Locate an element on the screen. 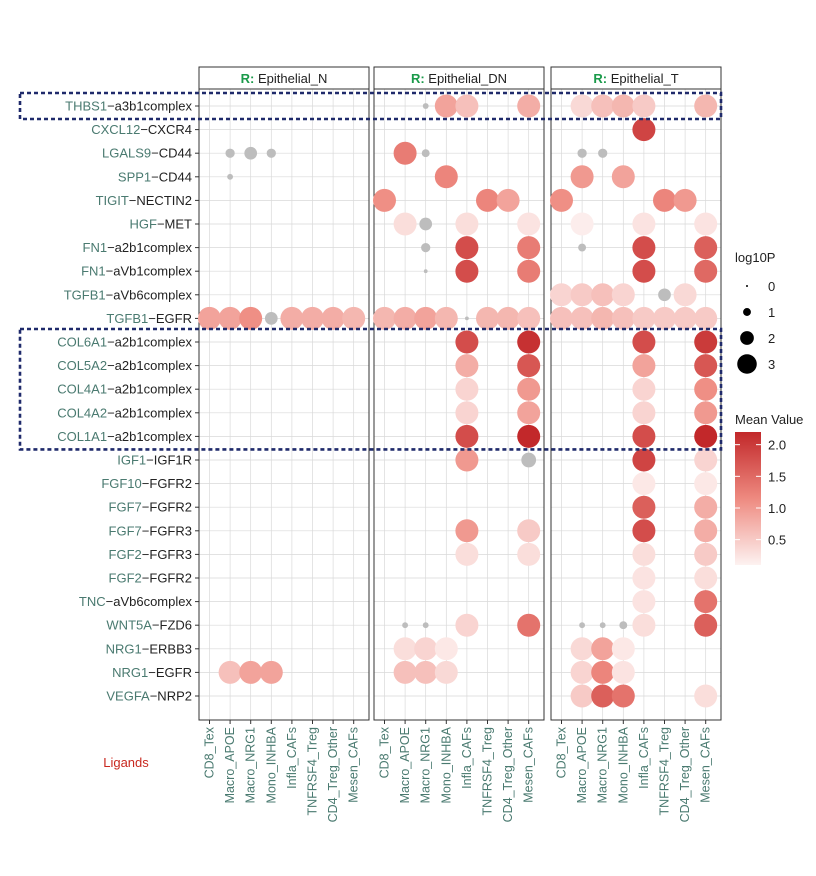 This screenshot has height=876, width=816. ligand-name: FGF2 is located at coordinates (125, 578).